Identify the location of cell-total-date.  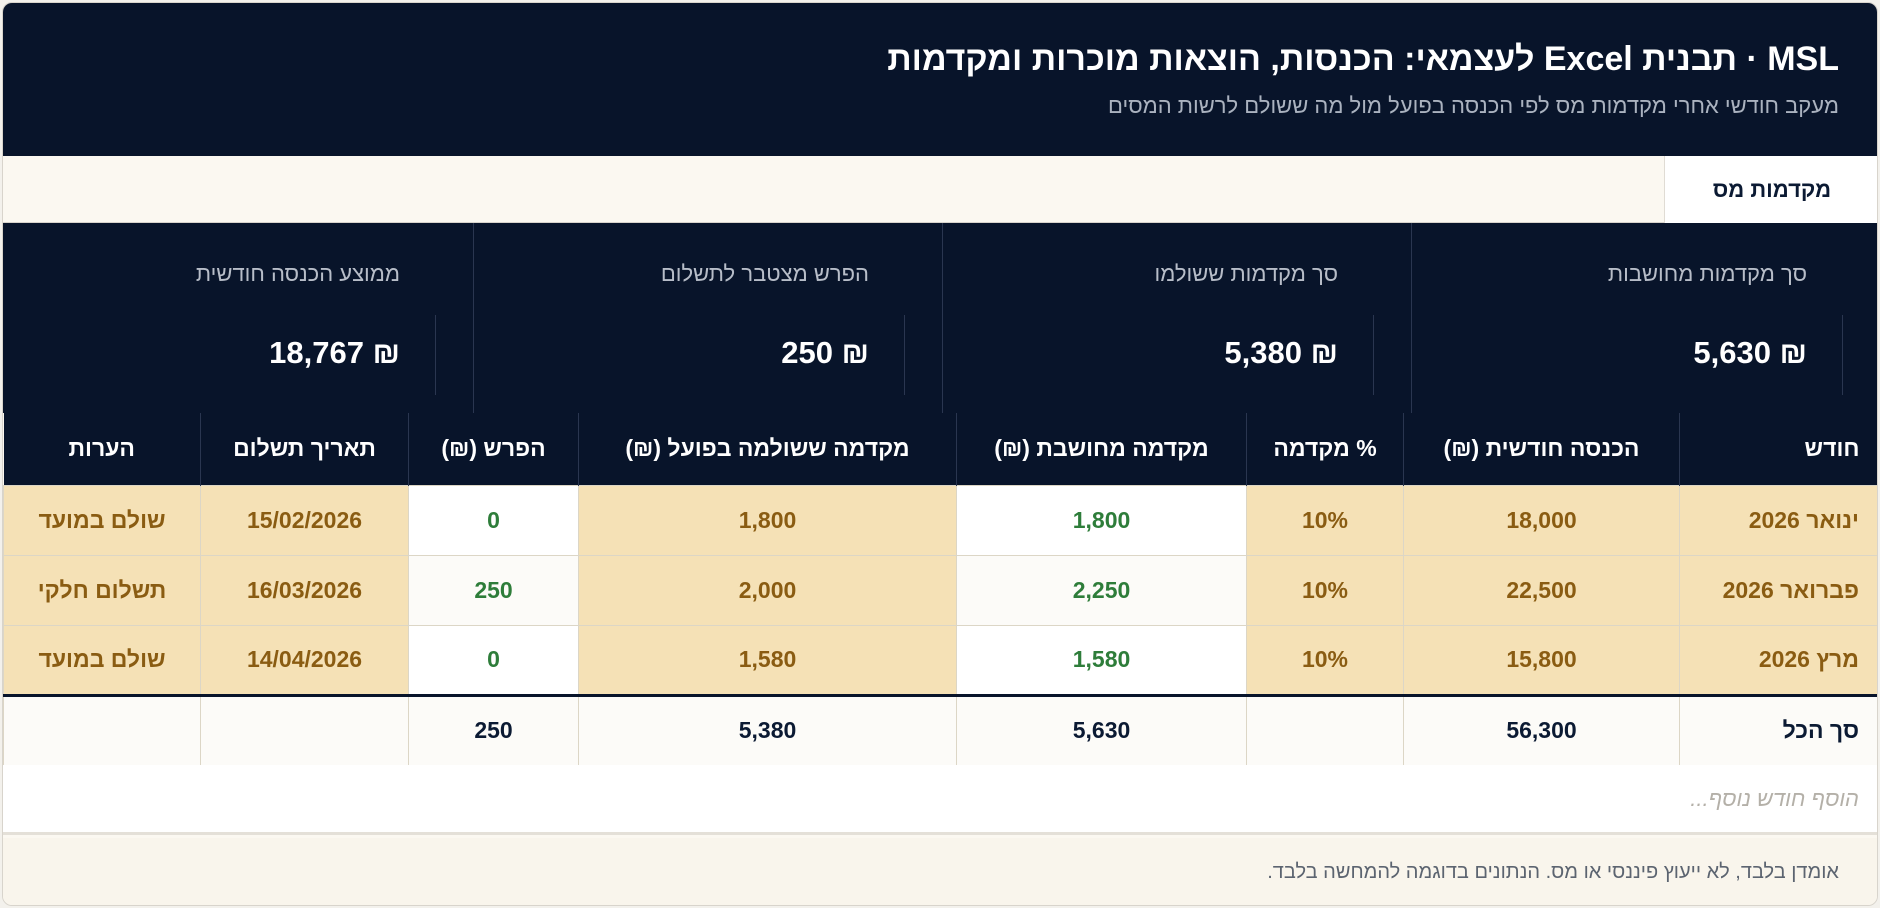
(304, 729).